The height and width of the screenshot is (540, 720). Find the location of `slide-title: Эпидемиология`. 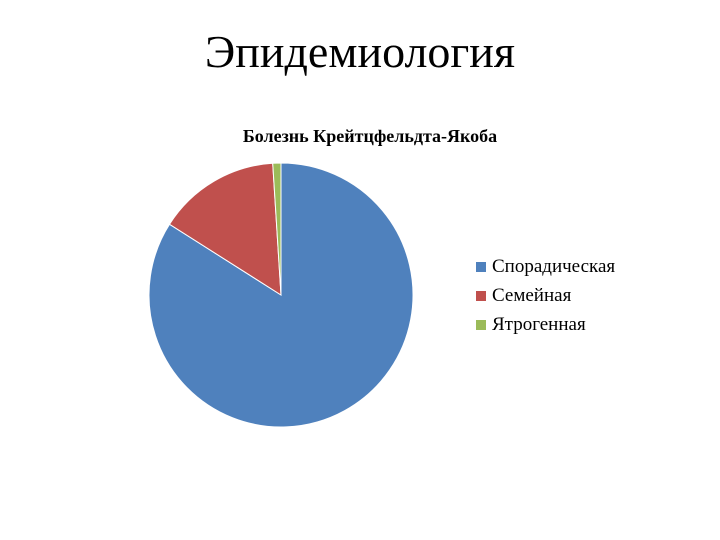

slide-title: Эпидемиология is located at coordinates (360, 51).